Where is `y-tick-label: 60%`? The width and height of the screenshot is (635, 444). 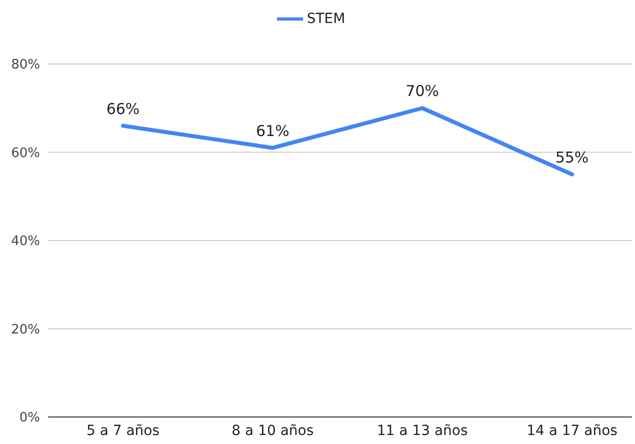
y-tick-label: 60% is located at coordinates (25, 153).